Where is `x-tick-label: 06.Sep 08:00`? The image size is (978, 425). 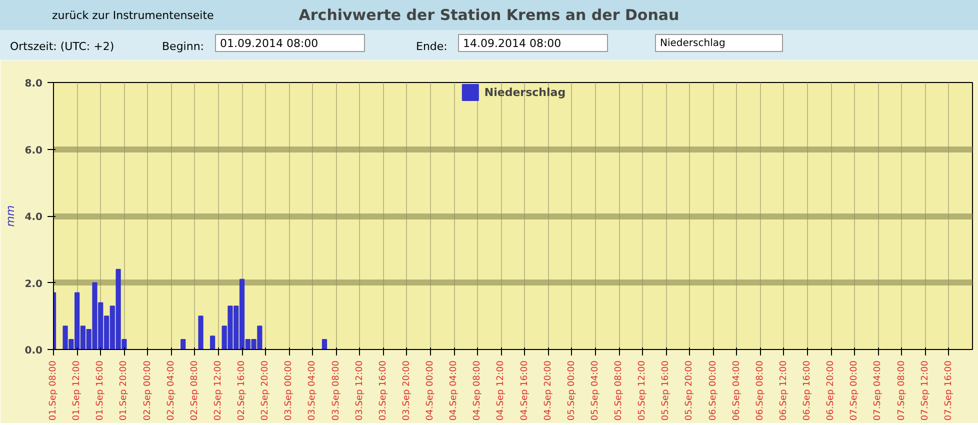
x-tick-label: 06.Sep 08:00 is located at coordinates (760, 390).